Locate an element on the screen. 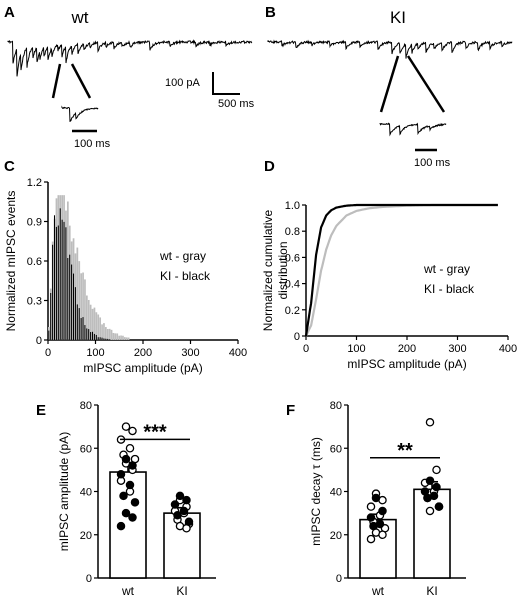 The image size is (520, 600). scale-bar-amplitude-label: 100 pA is located at coordinates (183, 83).